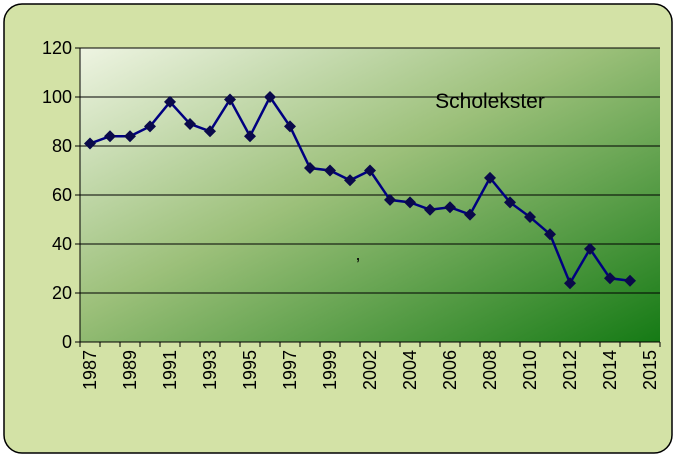  What do you see at coordinates (62, 146) in the screenshot?
I see `y-tick-label: 80` at bounding box center [62, 146].